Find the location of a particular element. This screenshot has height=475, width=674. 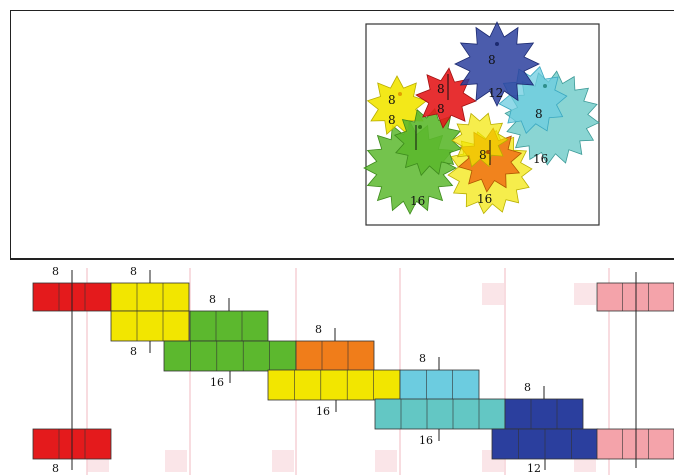

timeline-block-sky is located at coordinates (439, 385).